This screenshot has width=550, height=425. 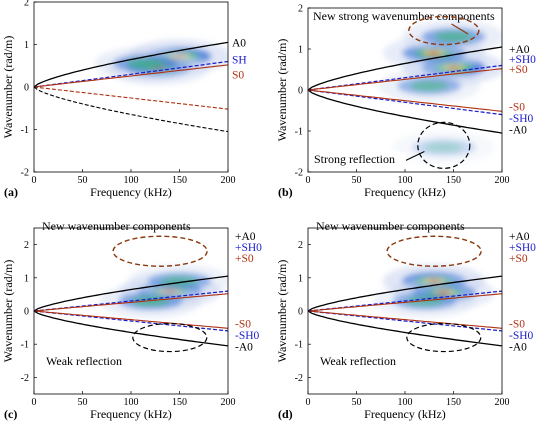 What do you see at coordinates (285, 414) in the screenshot?
I see `panel-label: (d)` at bounding box center [285, 414].